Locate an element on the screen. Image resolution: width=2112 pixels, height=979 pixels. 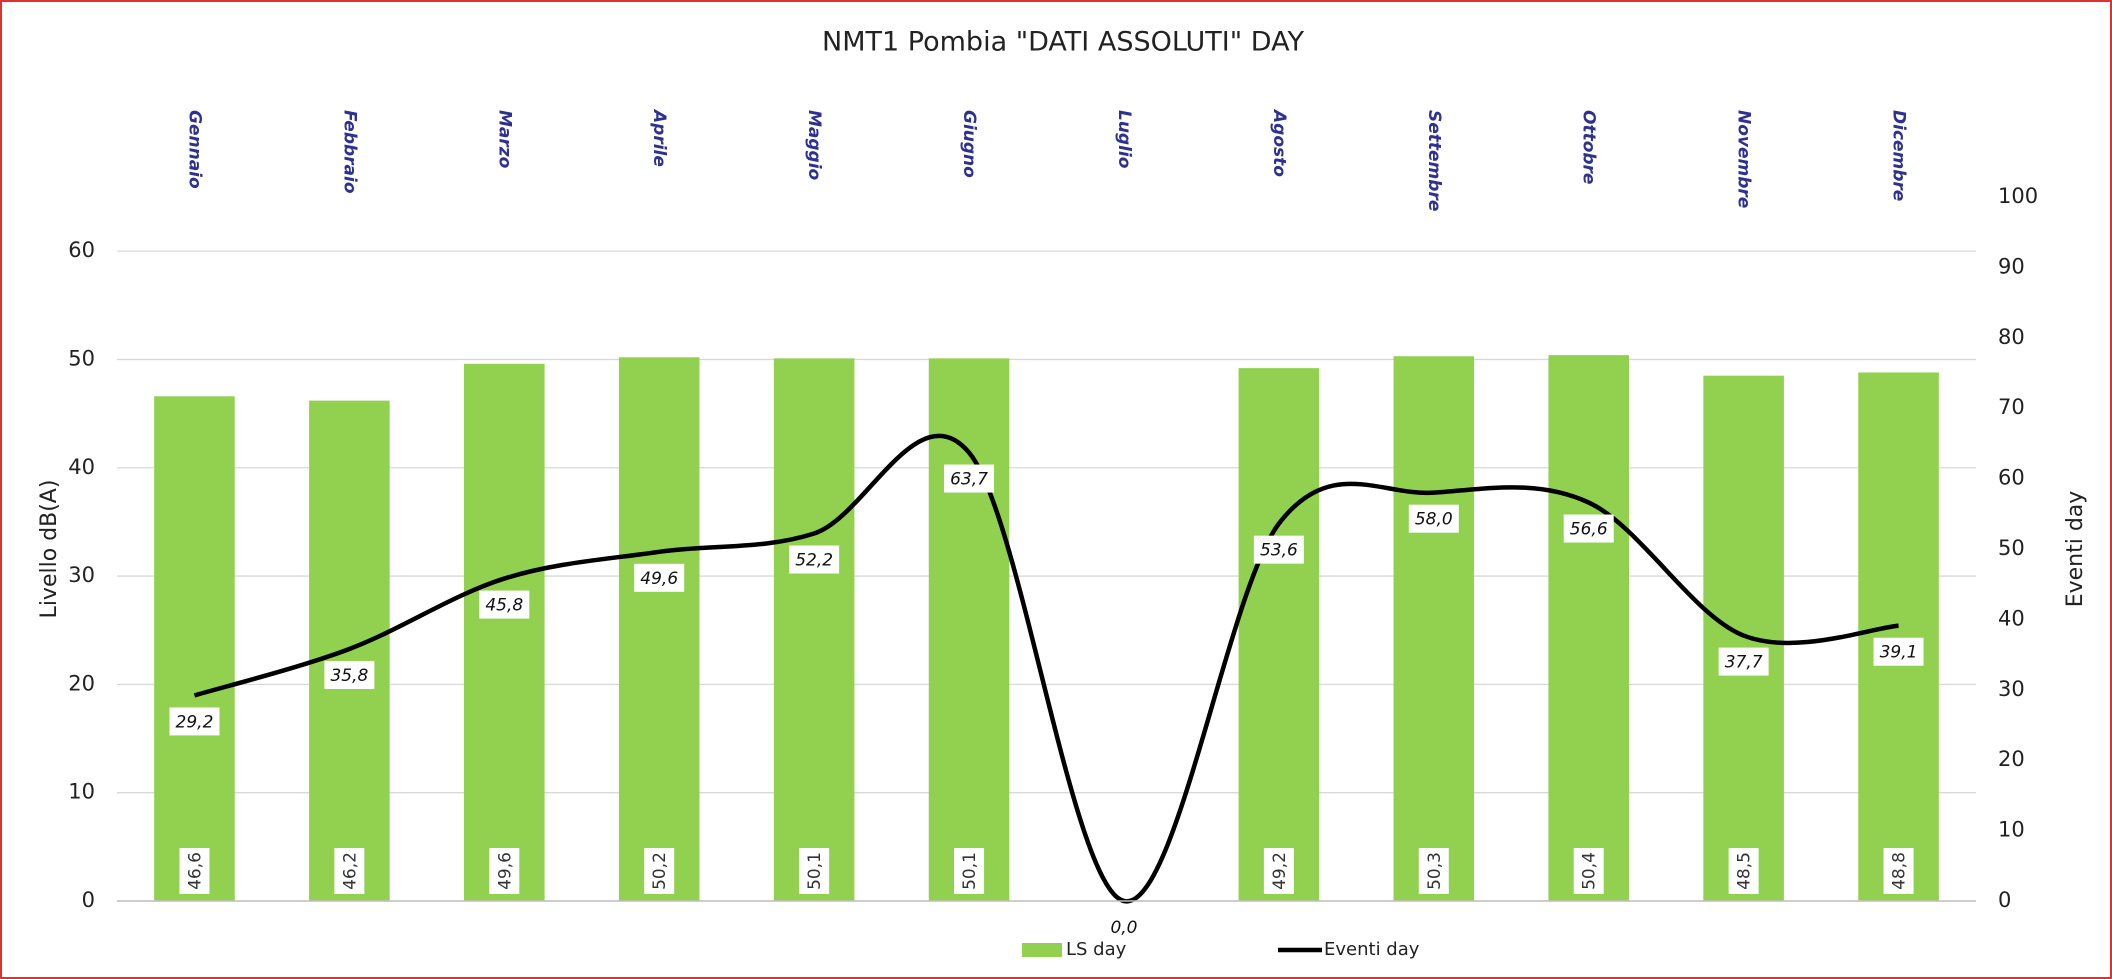
x-tick-label: Gennaio is located at coordinates (194, 149).